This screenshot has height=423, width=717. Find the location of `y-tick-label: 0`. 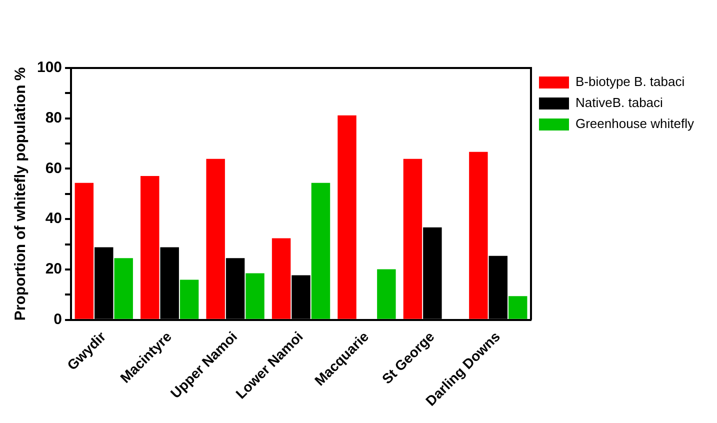

y-tick-label: 0 is located at coordinates (58, 319).